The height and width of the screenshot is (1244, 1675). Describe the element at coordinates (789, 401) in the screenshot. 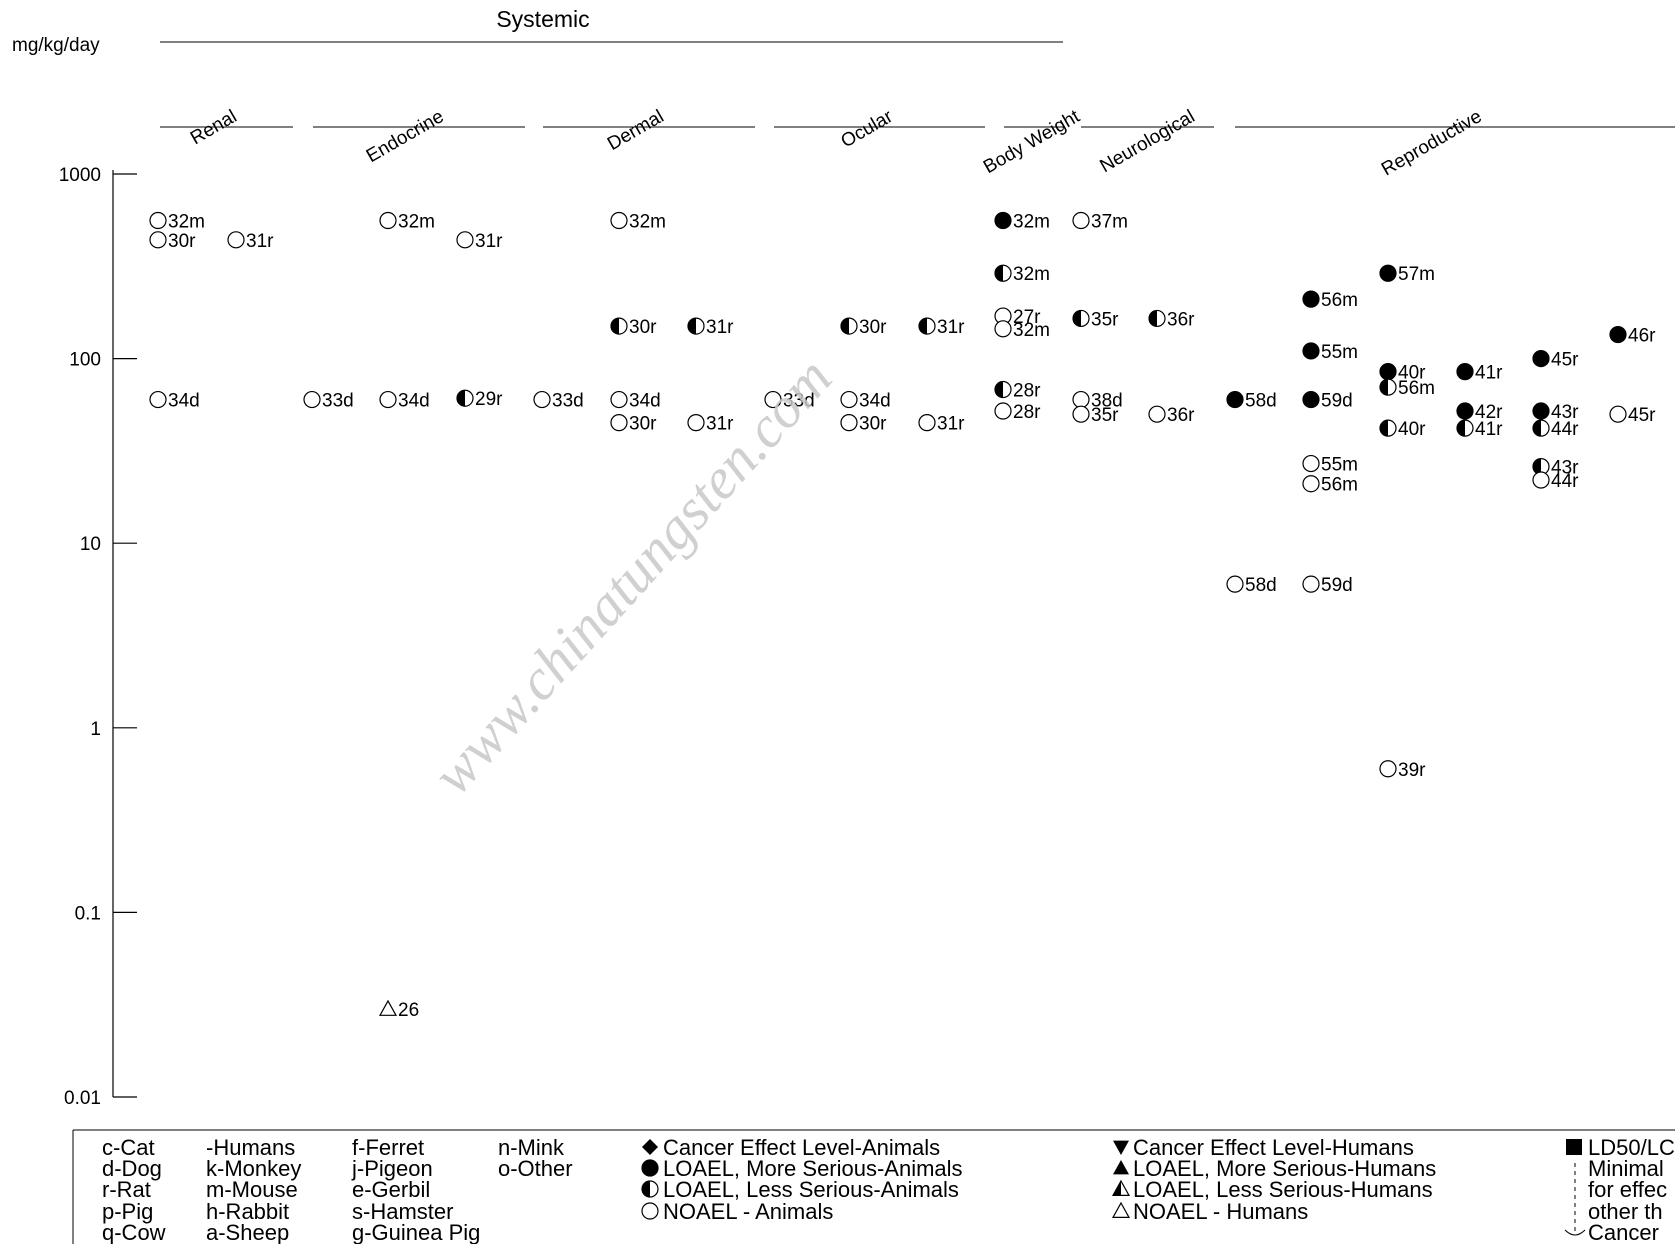

I see `data-point: 33d` at that location.